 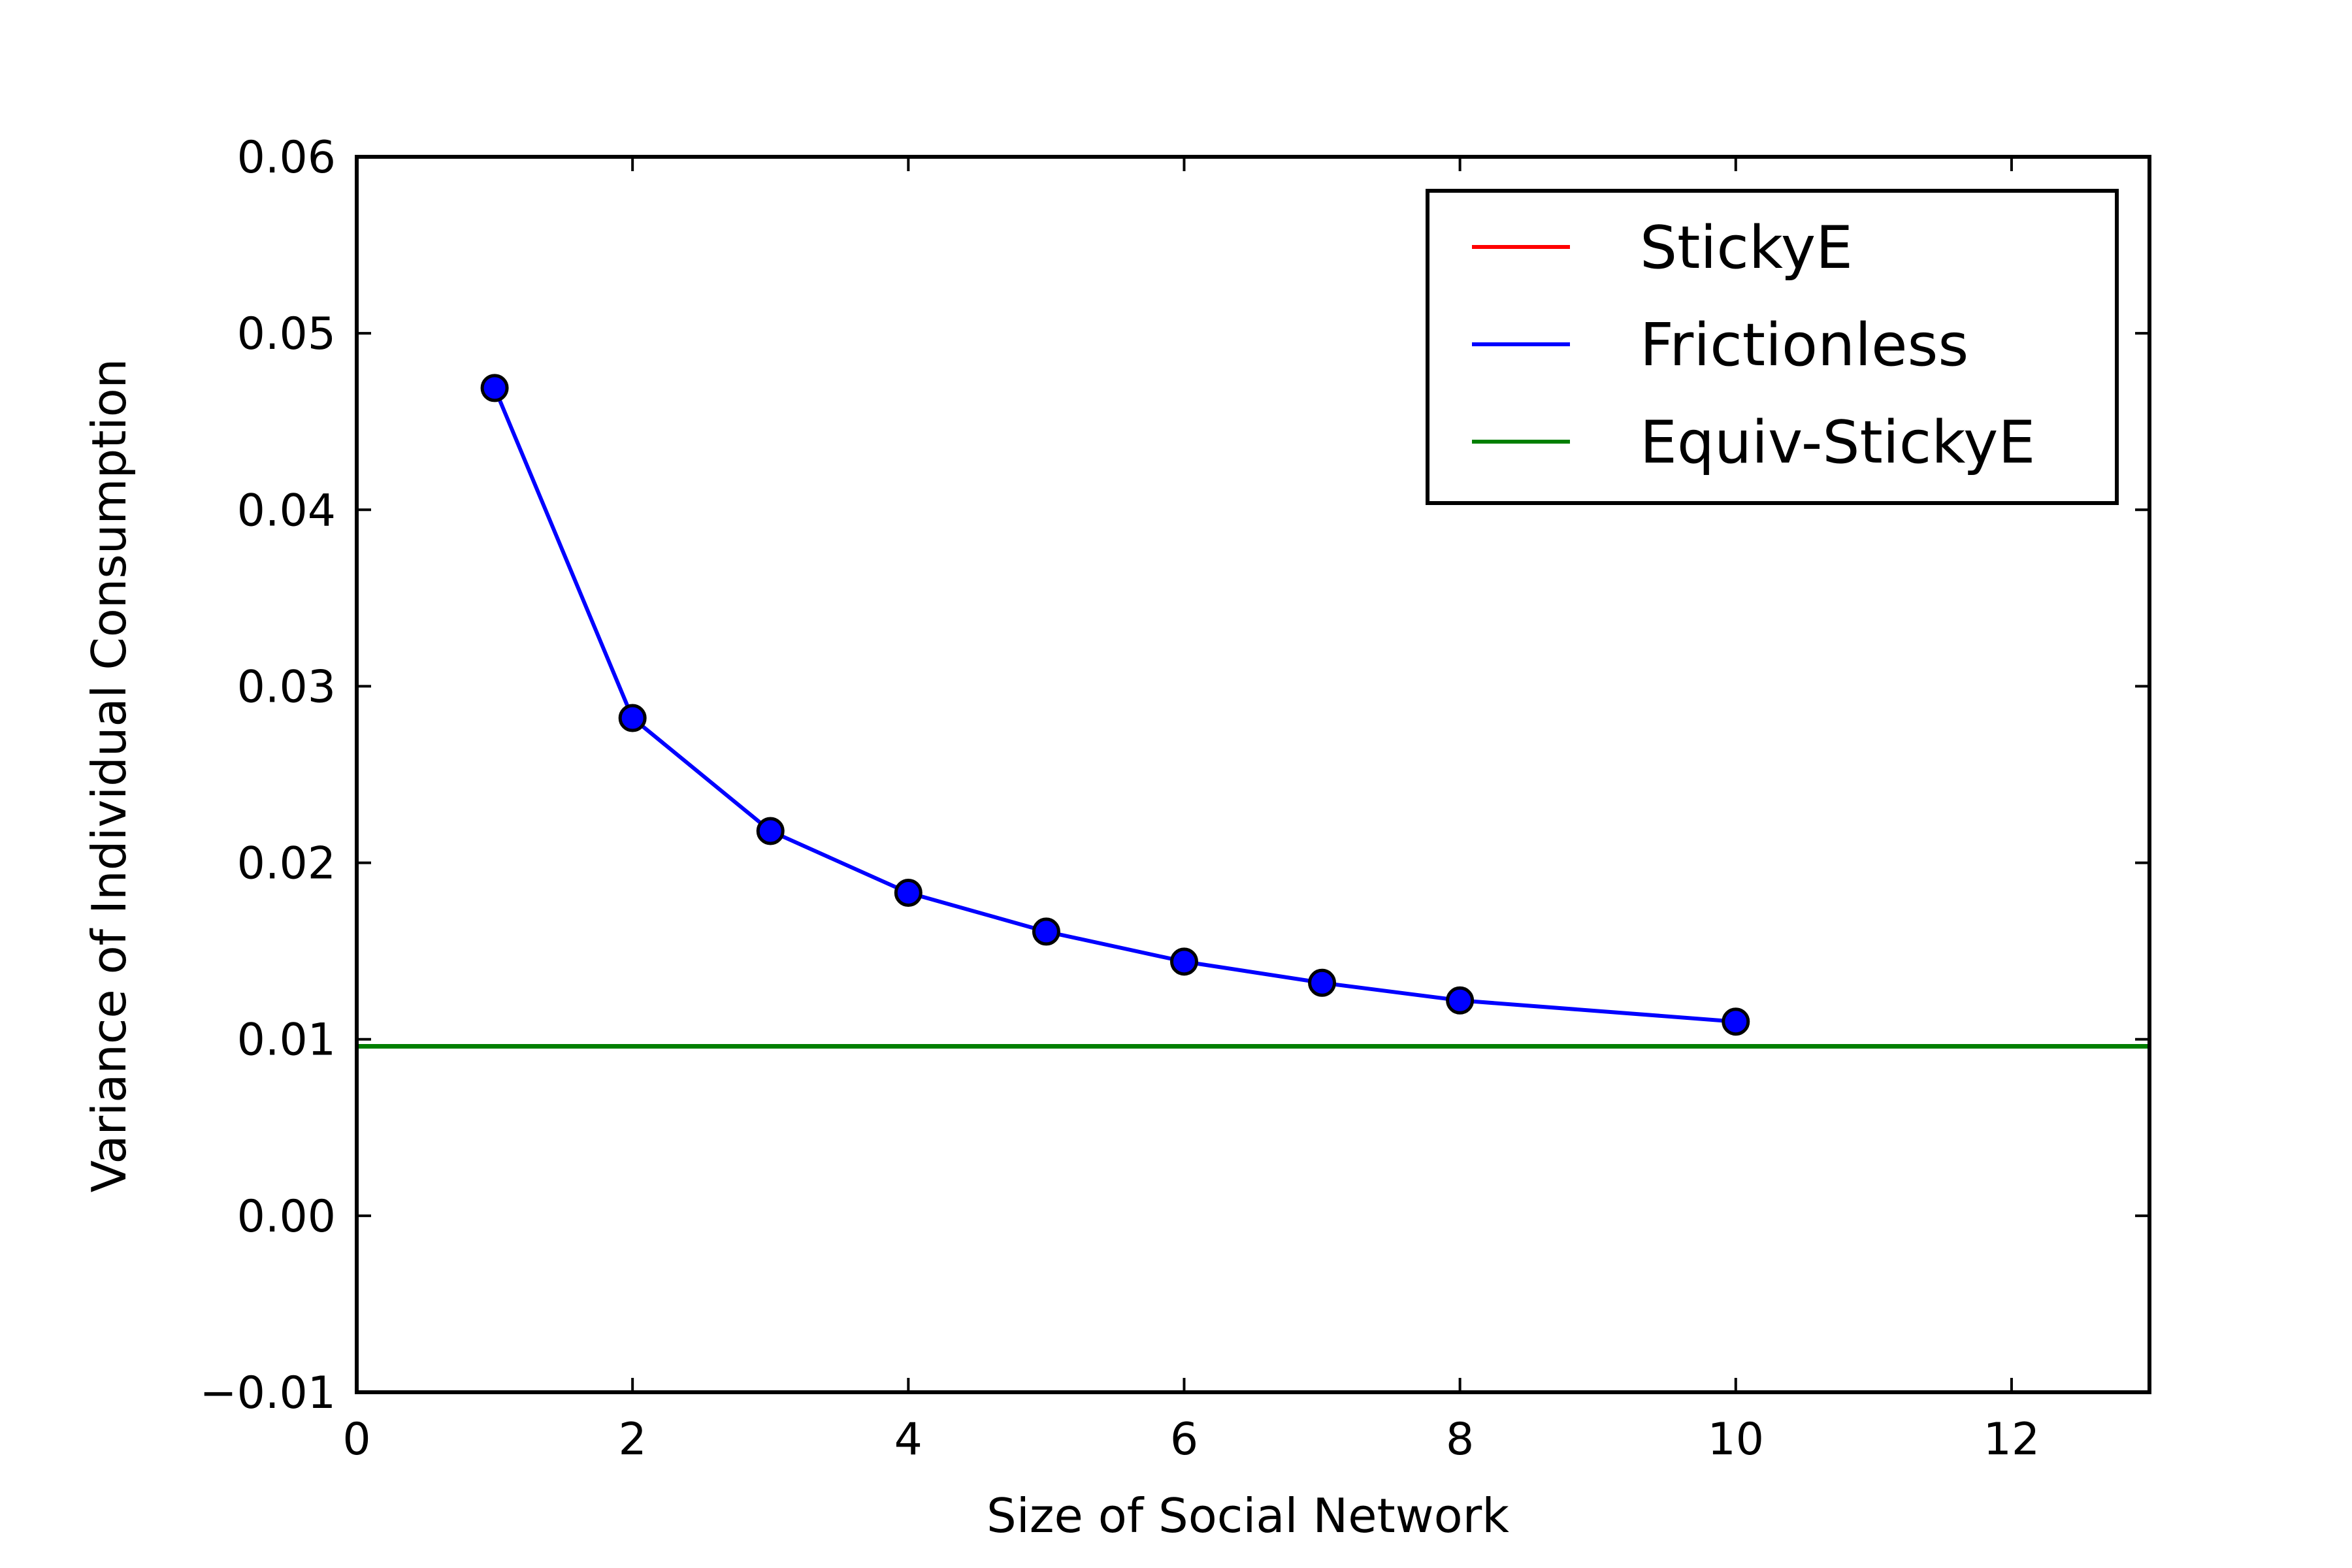 I want to click on y-axis-label: Variance of Individual Consumption, so click(x=109, y=776).